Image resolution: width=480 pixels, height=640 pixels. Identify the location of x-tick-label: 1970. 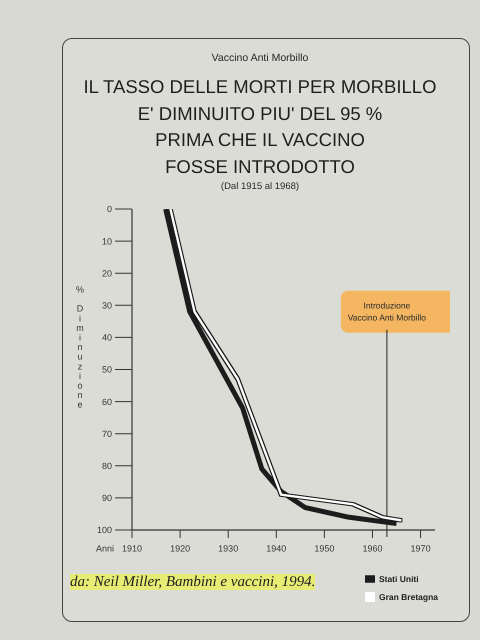
(420, 548).